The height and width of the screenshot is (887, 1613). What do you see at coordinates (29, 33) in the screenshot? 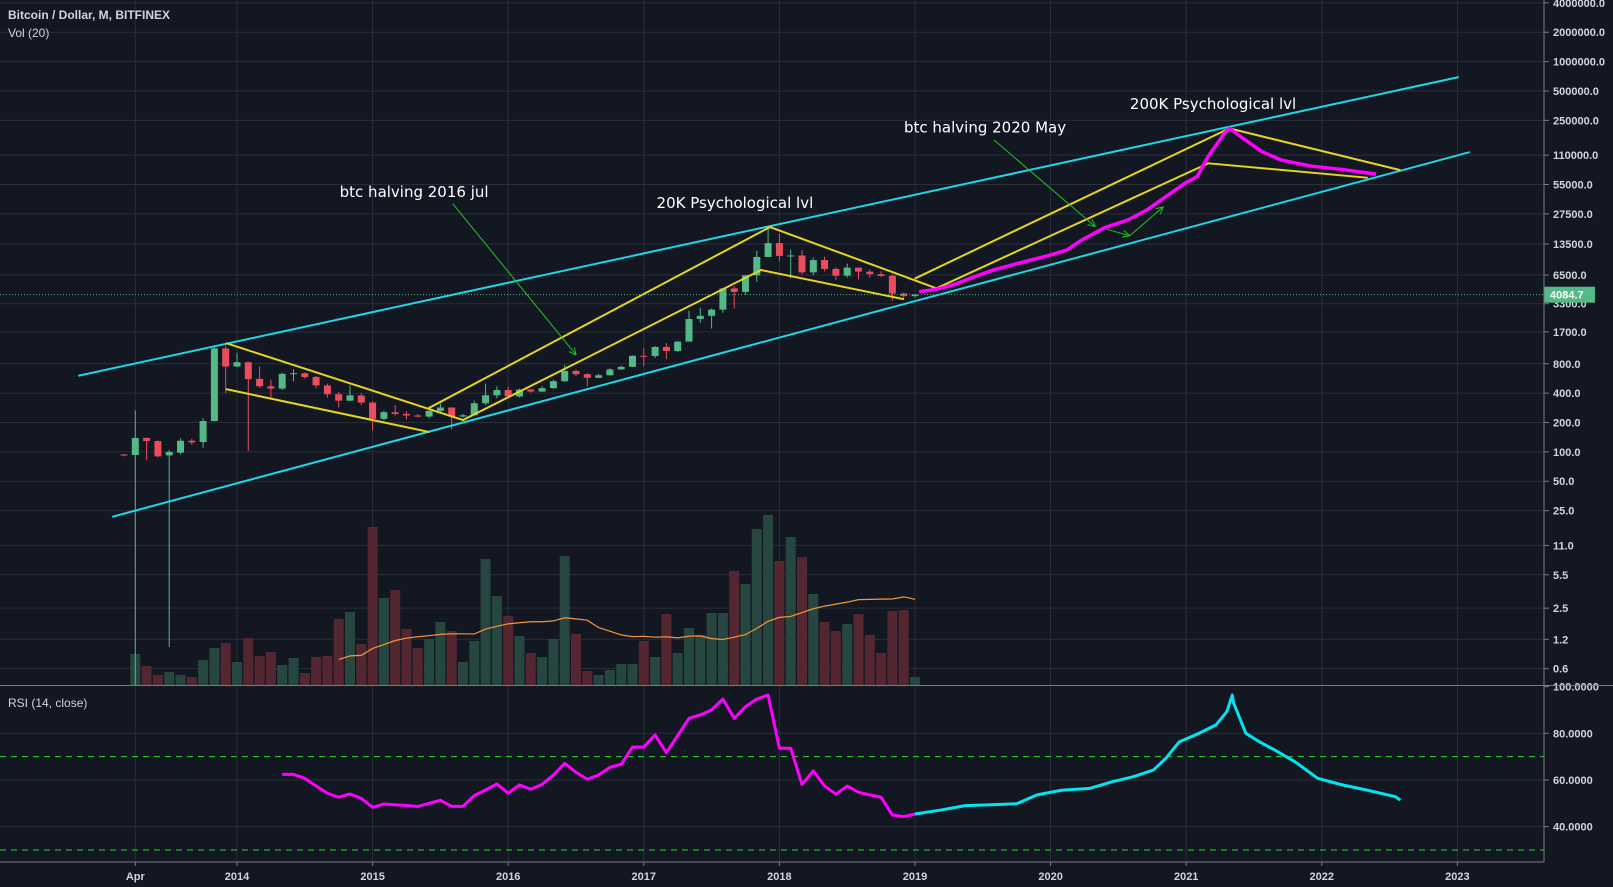
I see `volume-legend: Vol (20)` at bounding box center [29, 33].